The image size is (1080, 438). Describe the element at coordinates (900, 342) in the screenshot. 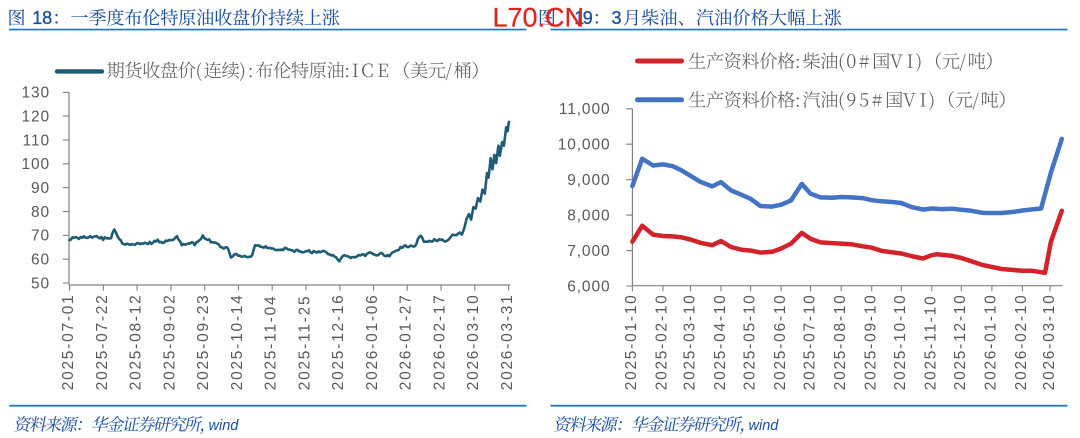

I see `svg-text: 2025-10-10` at that location.